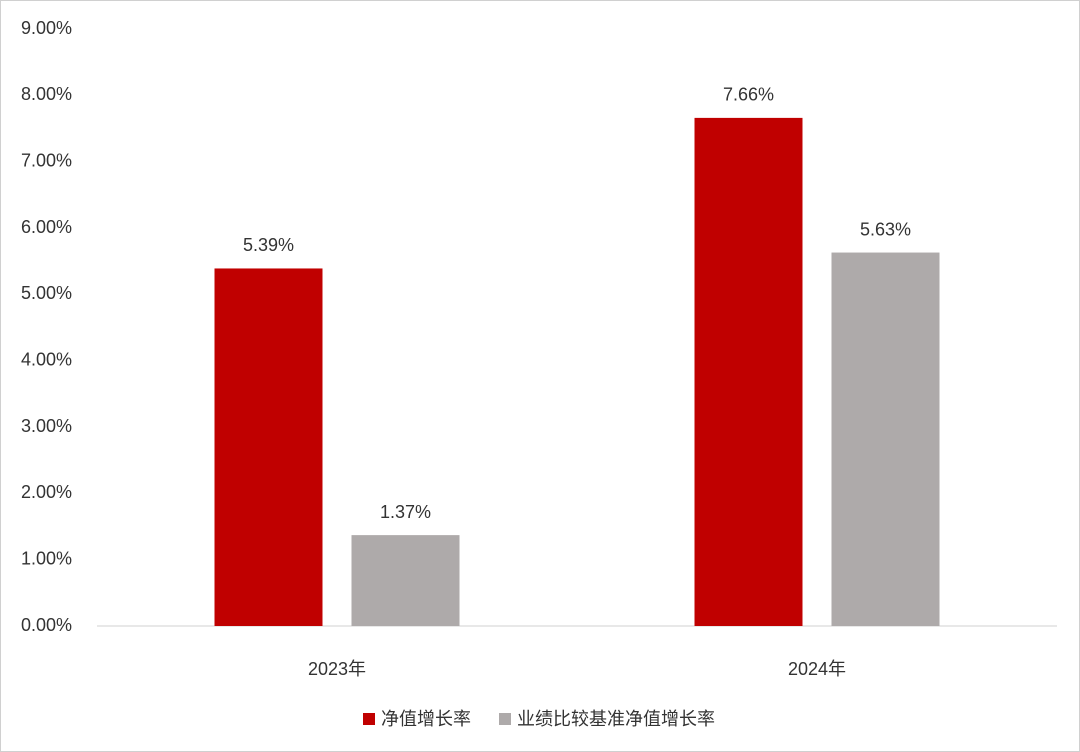  What do you see at coordinates (405, 512) in the screenshot?
I see `data-label: 1.37%` at bounding box center [405, 512].